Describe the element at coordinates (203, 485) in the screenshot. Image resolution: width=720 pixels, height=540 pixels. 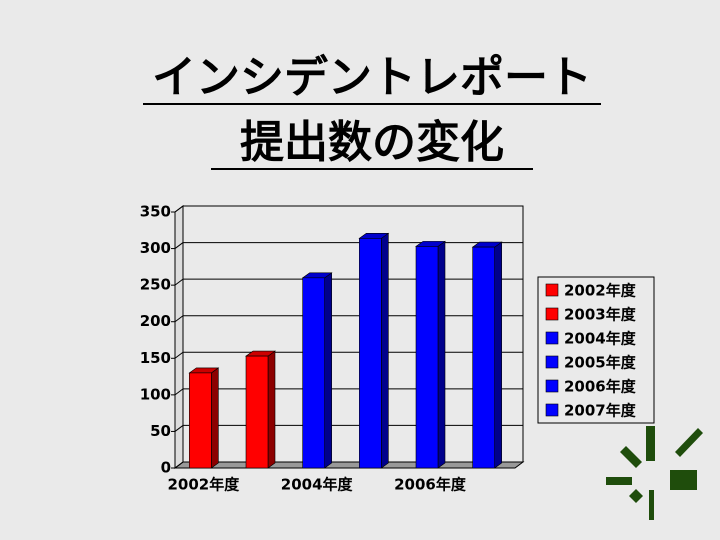
I see `x-tick-label: 2002年度` at that location.